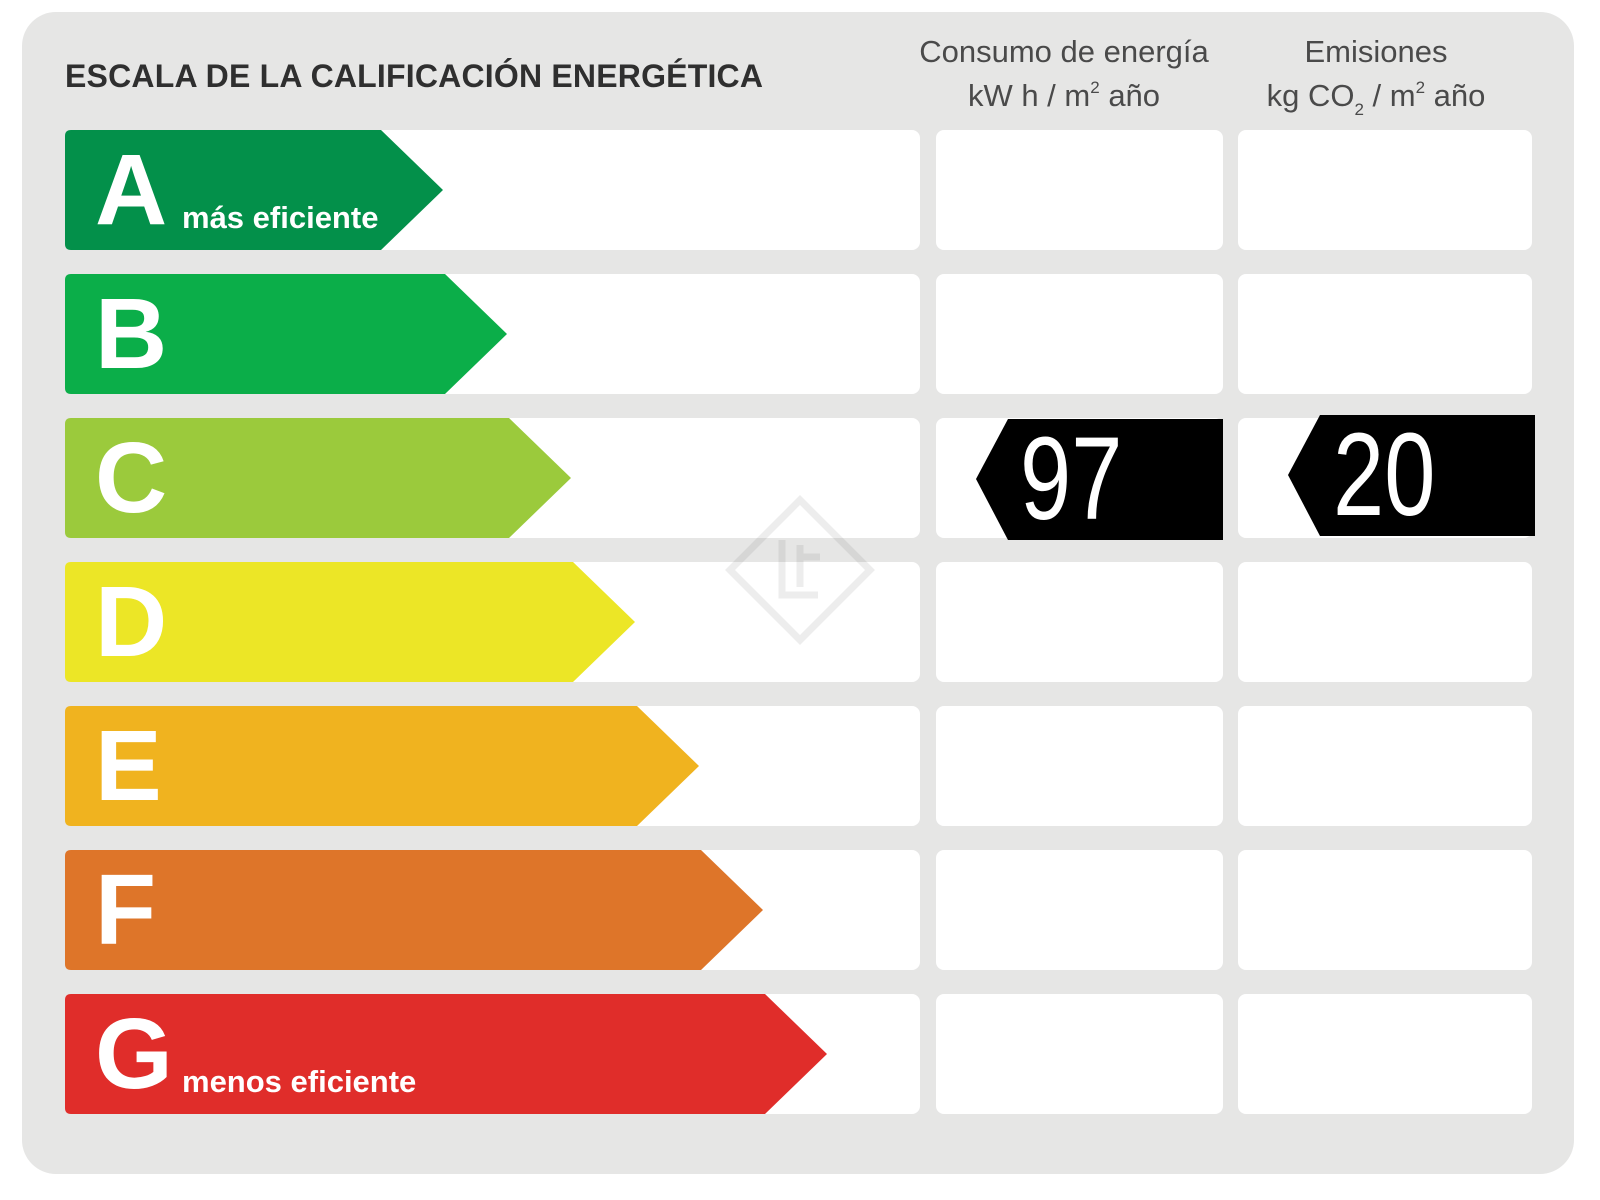 This screenshot has width=1600, height=1200. What do you see at coordinates (128, 766) in the screenshot?
I see `rating-letter: E` at bounding box center [128, 766].